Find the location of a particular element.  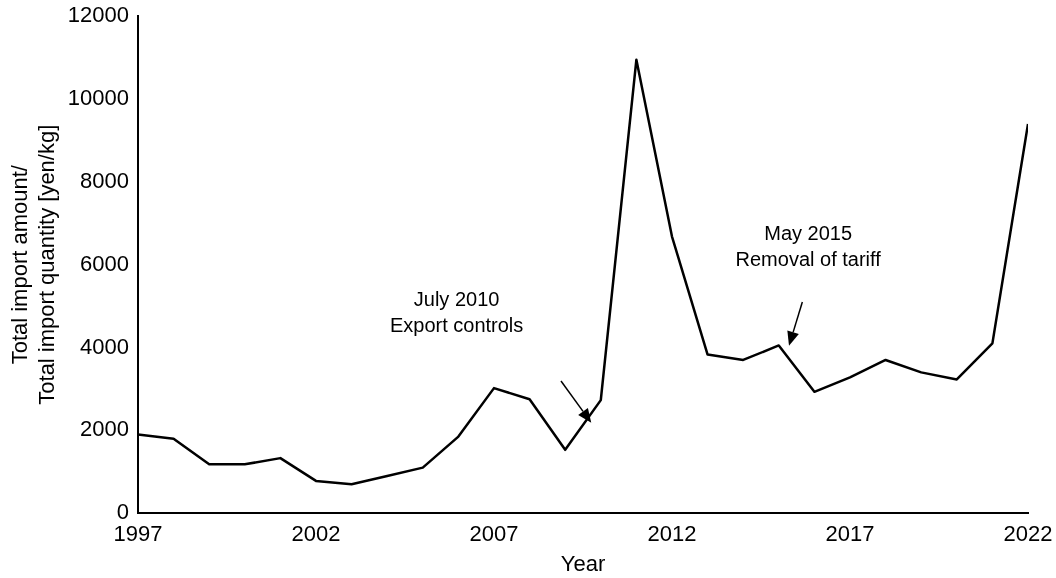

y-tick-label: 4000 is located at coordinates (104, 346).